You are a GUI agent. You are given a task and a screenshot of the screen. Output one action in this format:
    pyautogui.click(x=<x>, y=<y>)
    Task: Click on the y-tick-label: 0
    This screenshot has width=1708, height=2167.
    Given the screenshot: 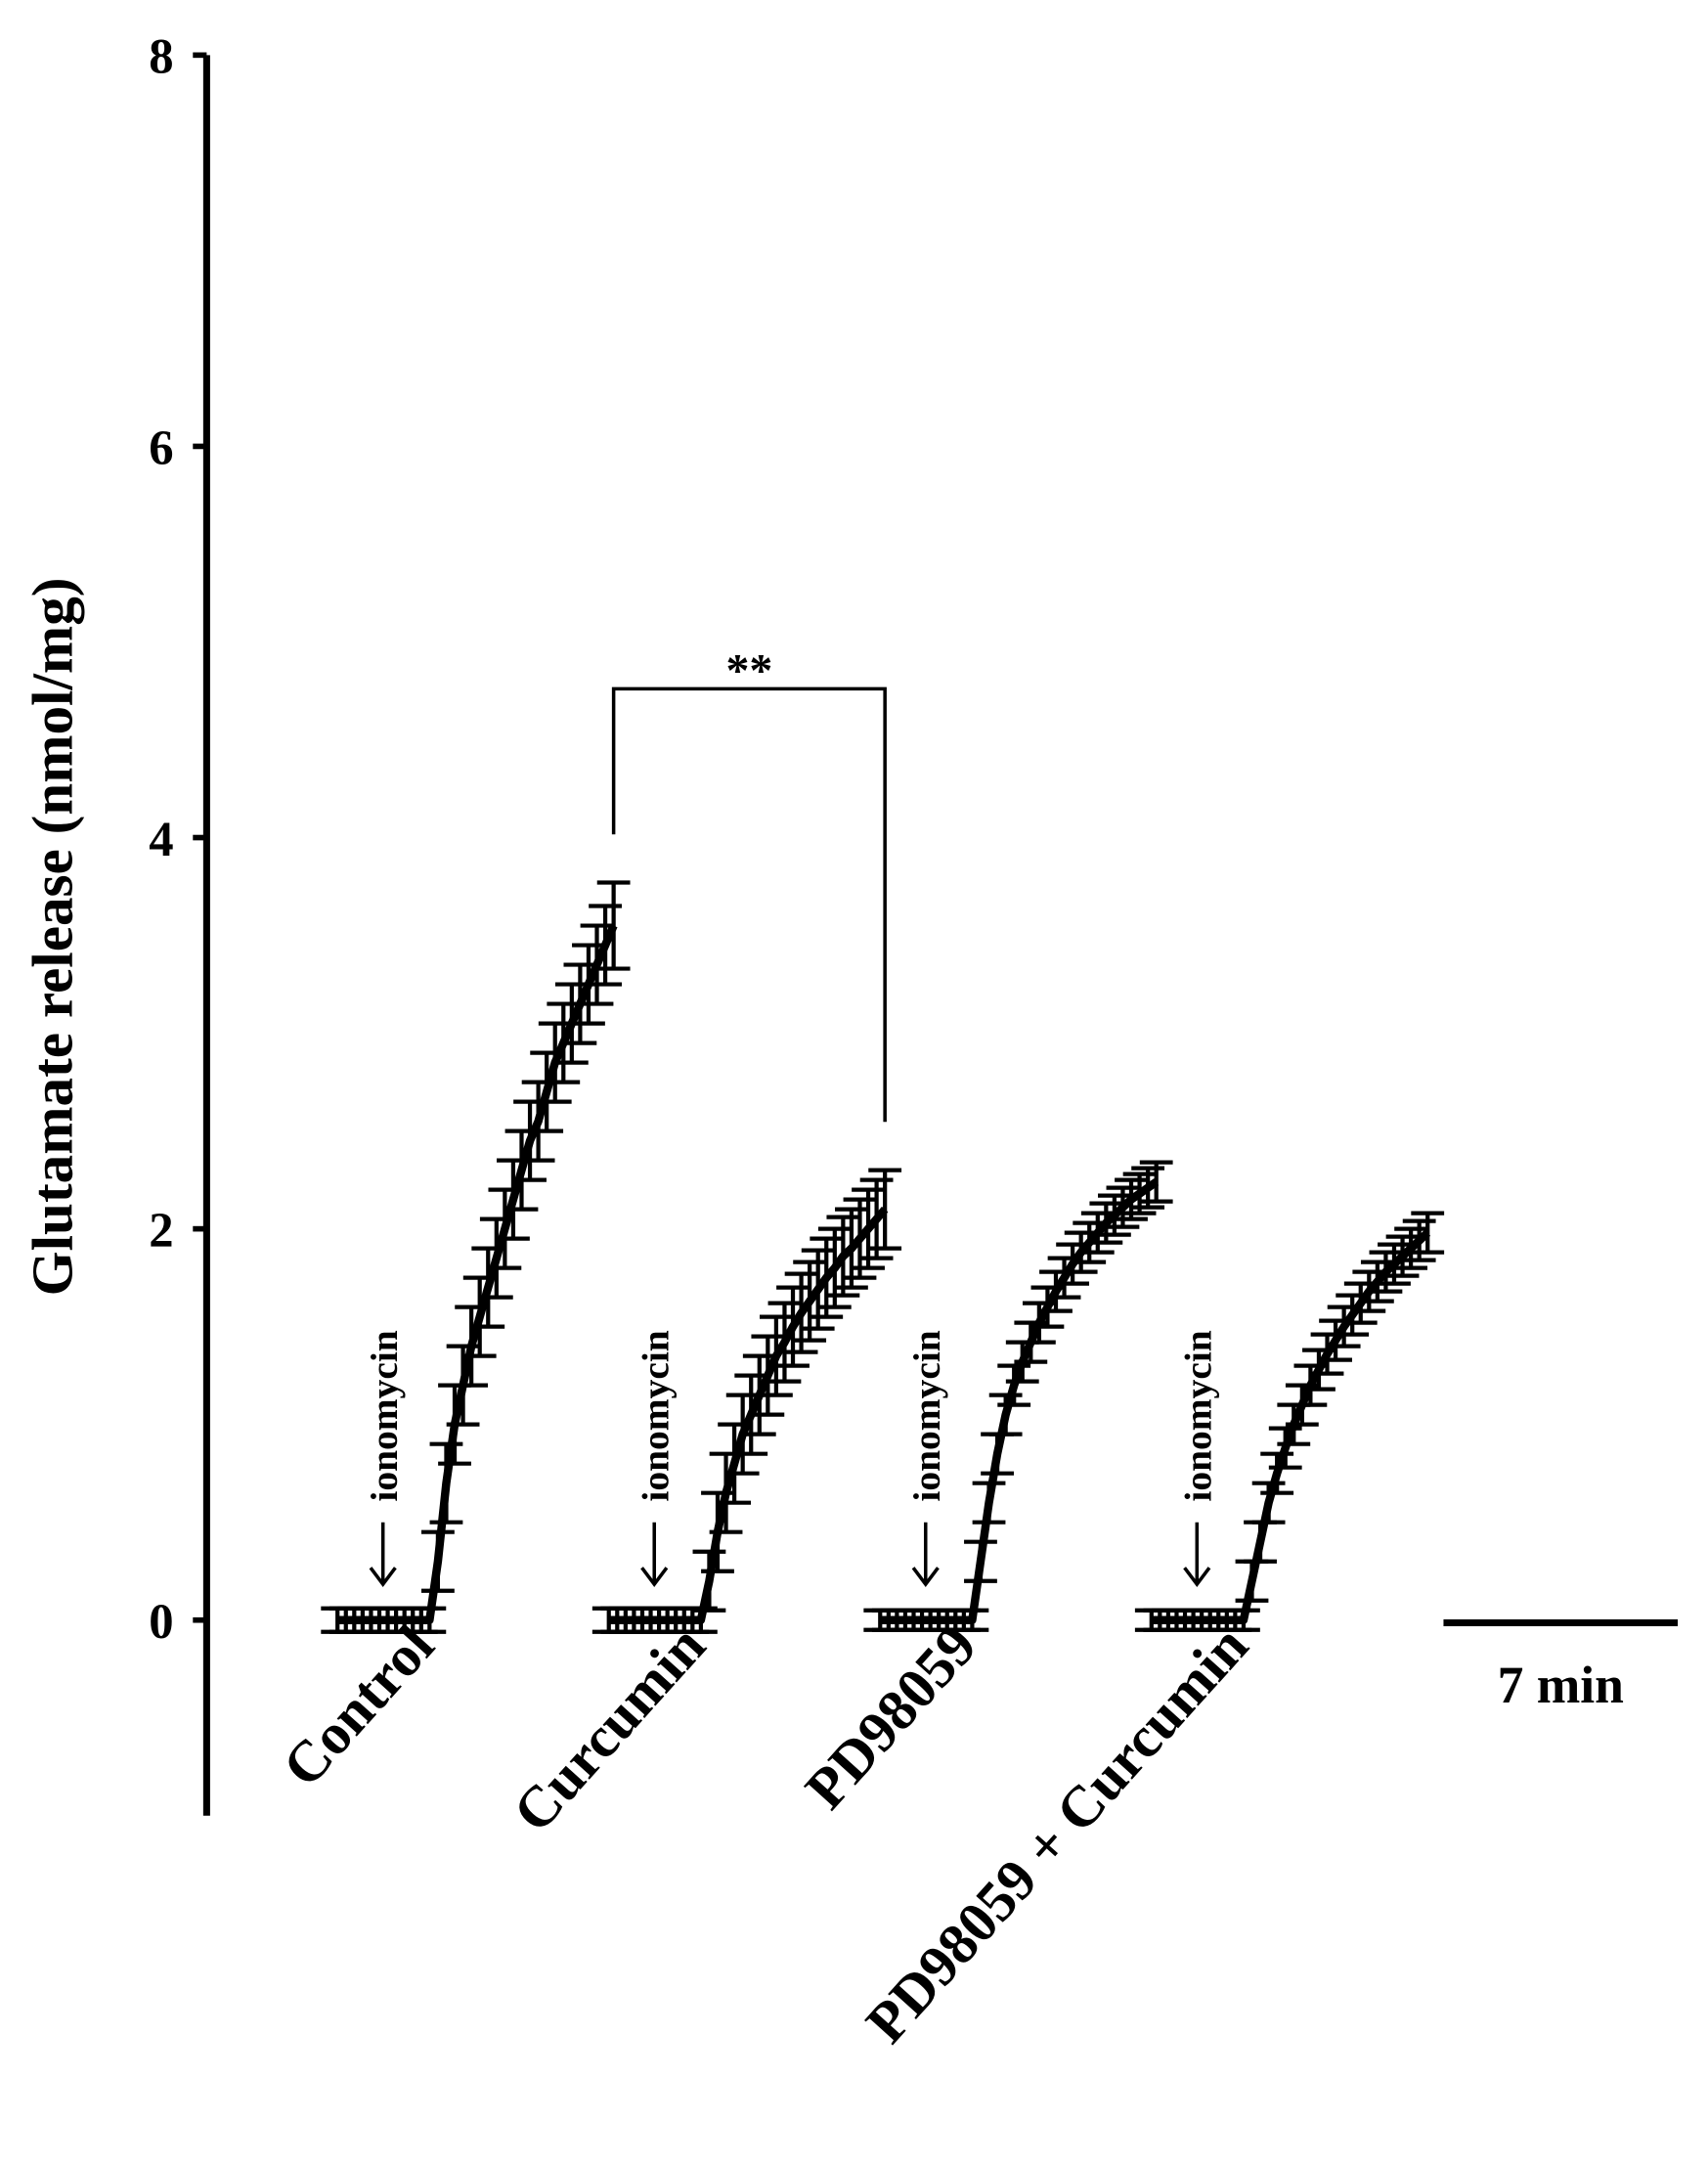 What is the action you would take?
    pyautogui.click(x=161, y=1621)
    